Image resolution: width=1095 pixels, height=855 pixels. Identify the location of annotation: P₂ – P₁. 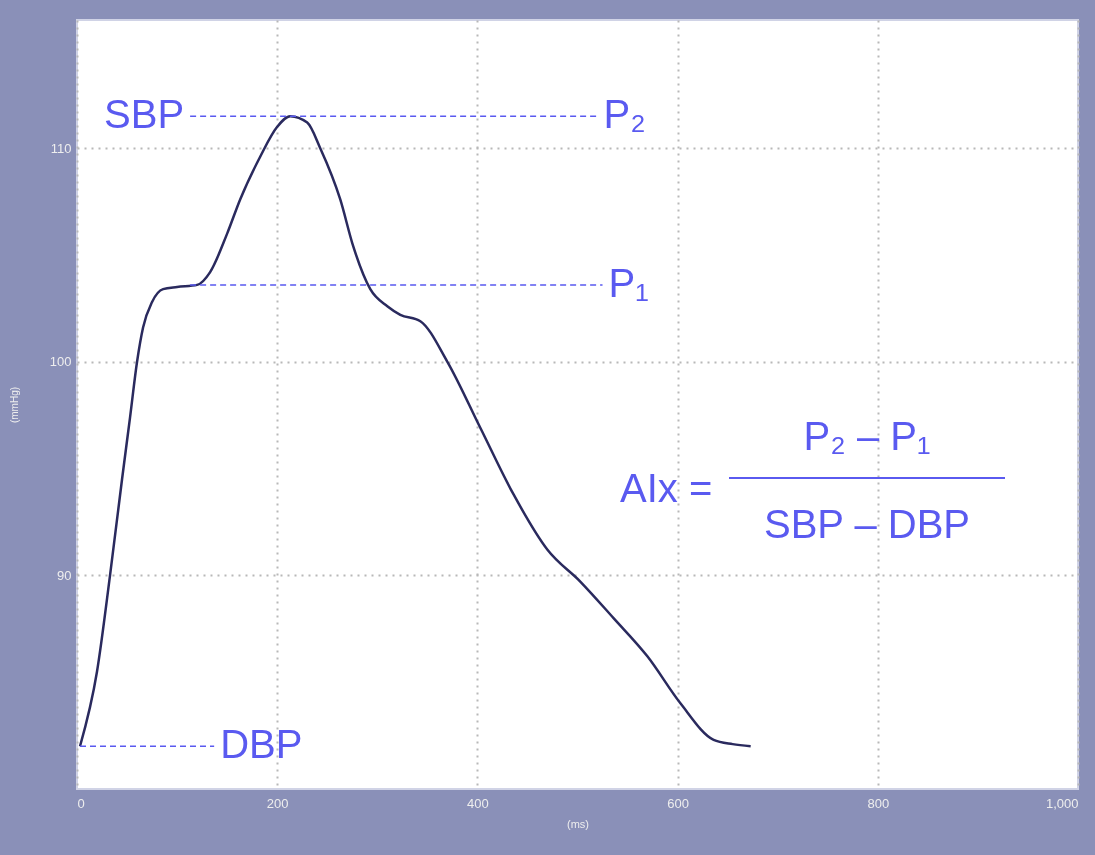
(867, 436).